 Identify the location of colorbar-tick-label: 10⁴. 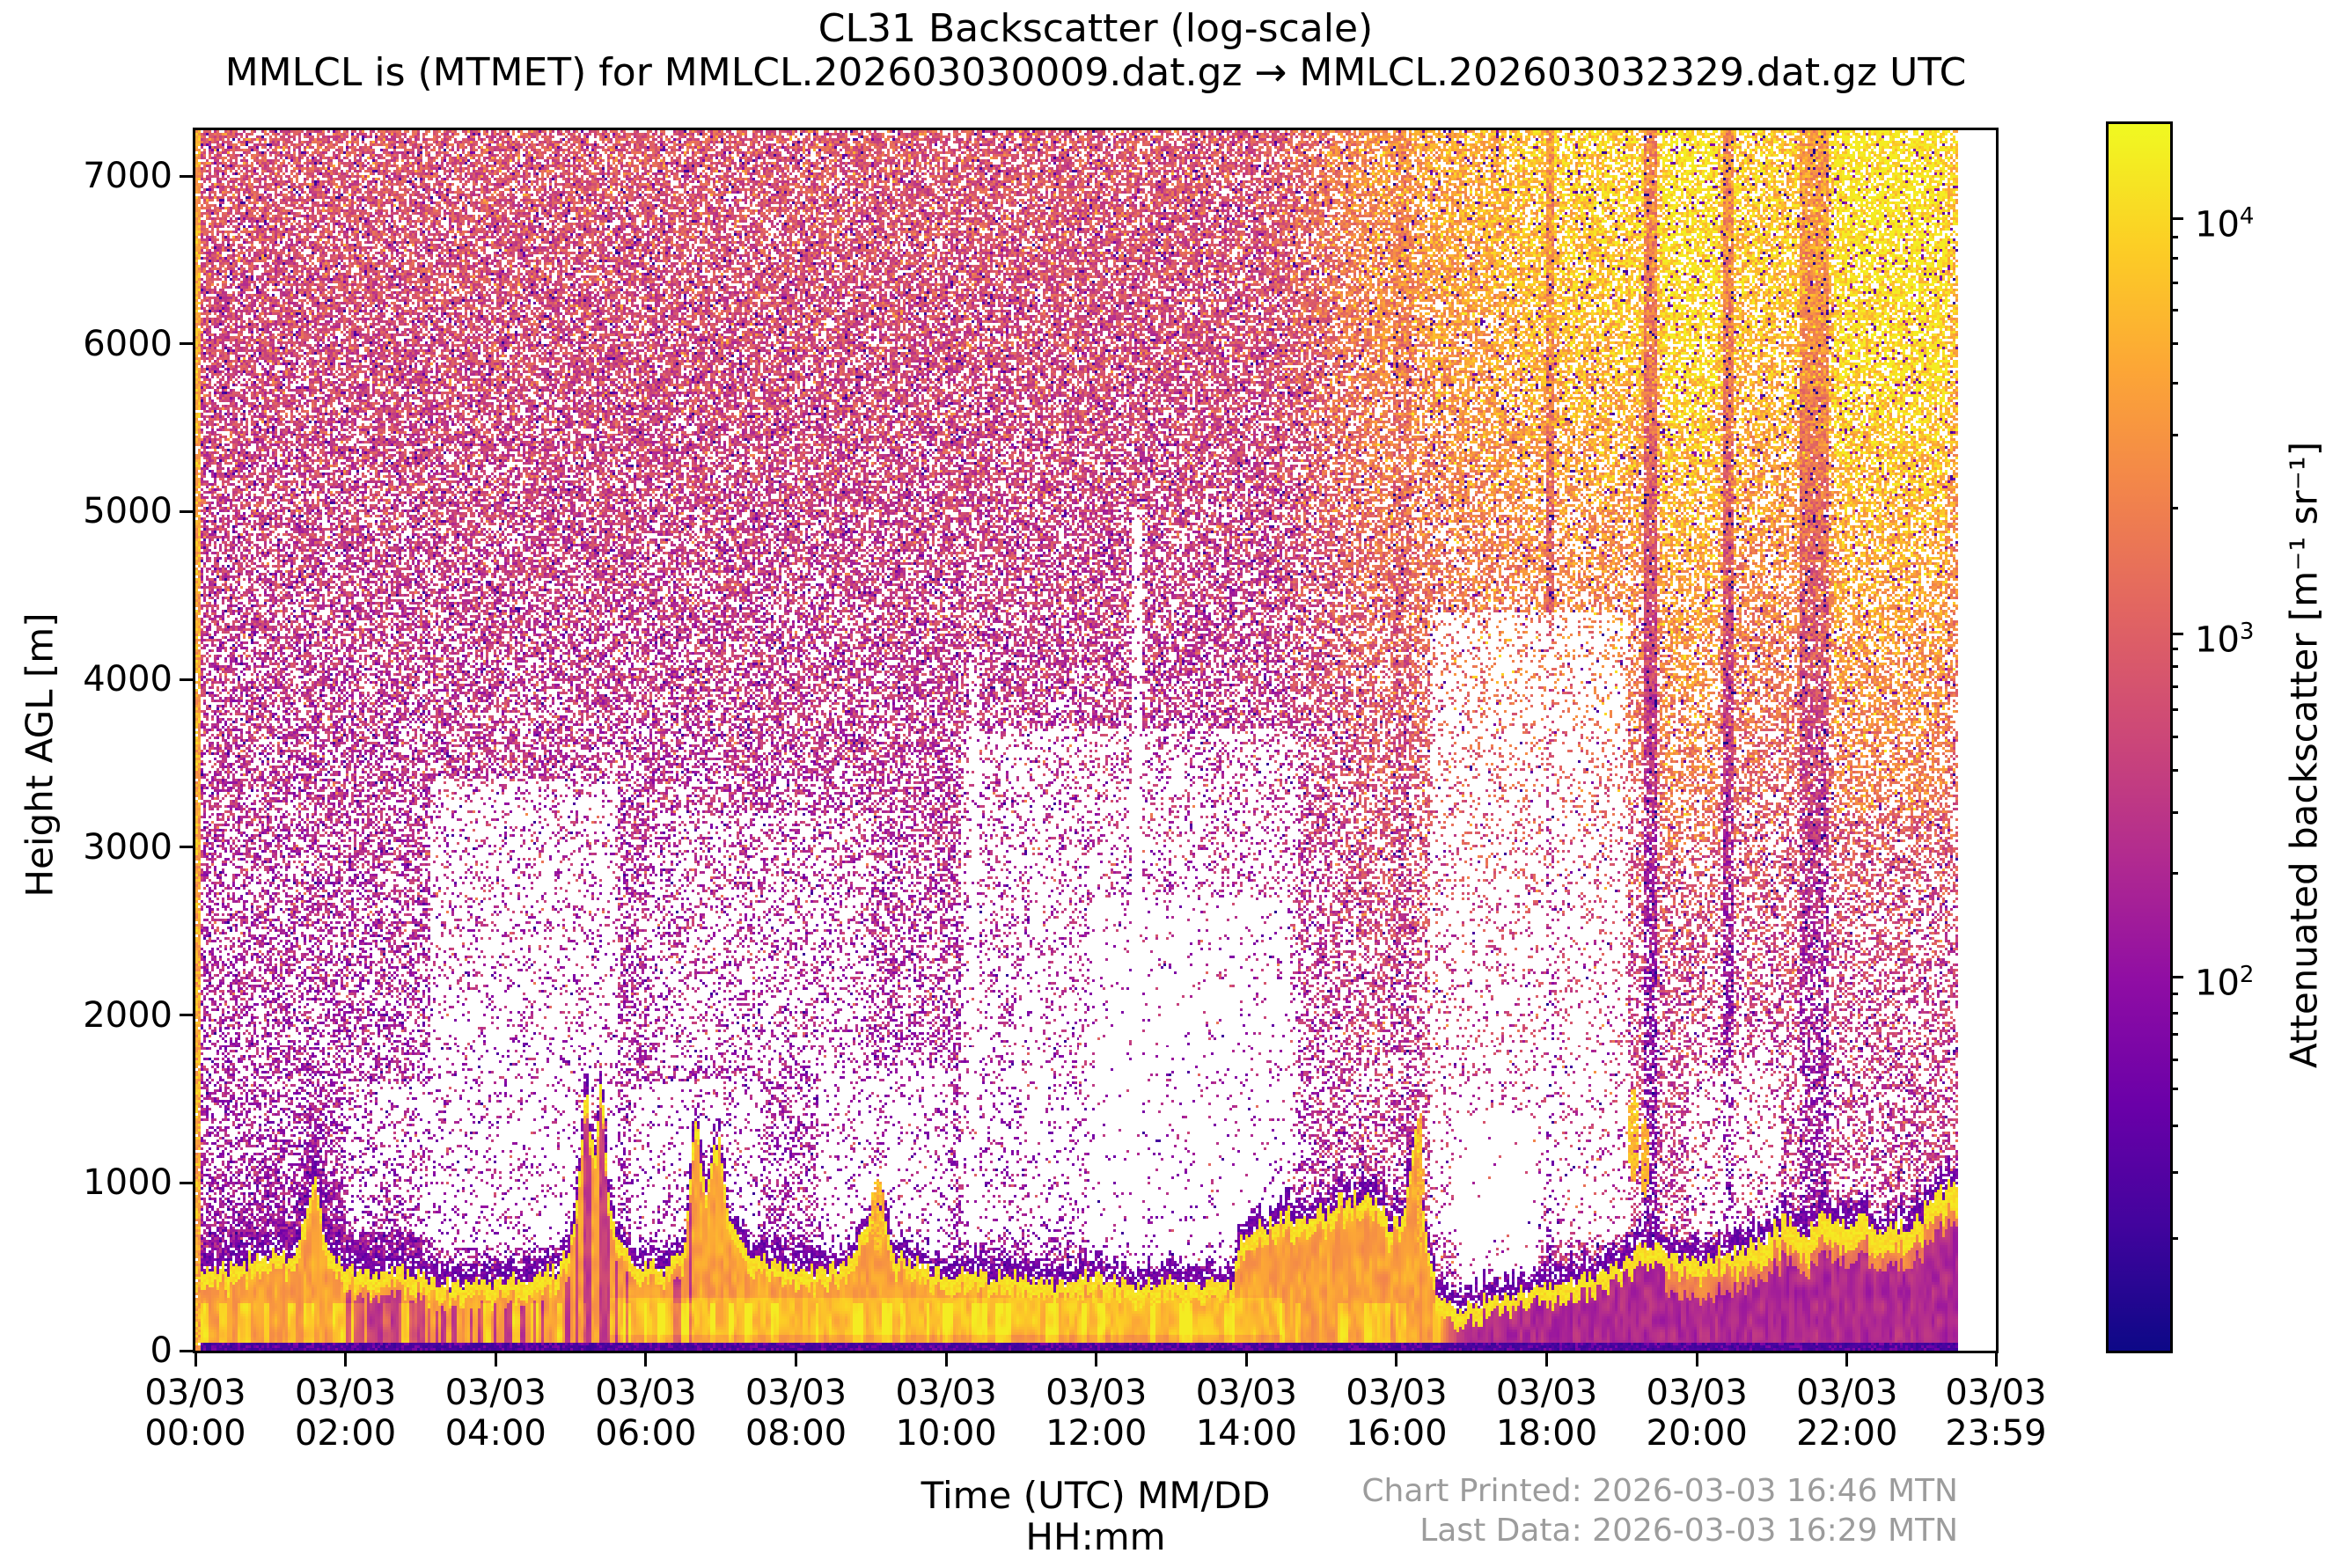
(2225, 224).